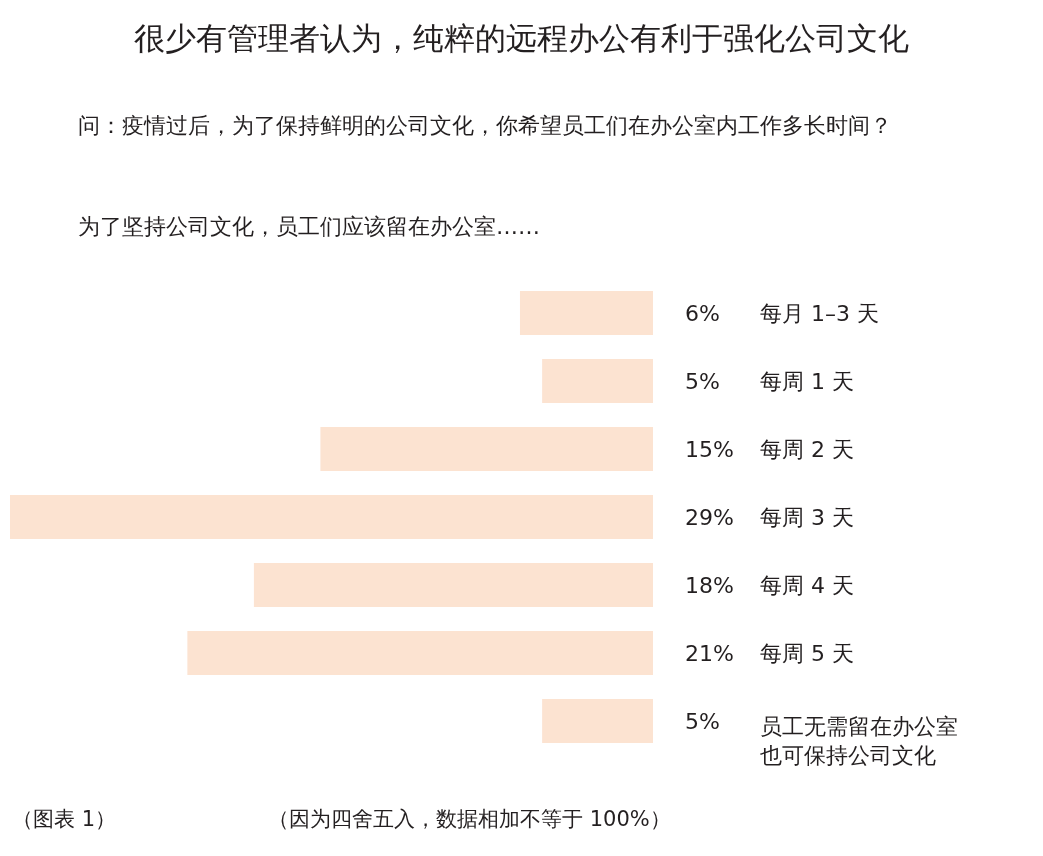  I want to click on chart-title: 很少有管理者认为，纯粹的远程办公有利于强化公司文化, so click(521, 38).